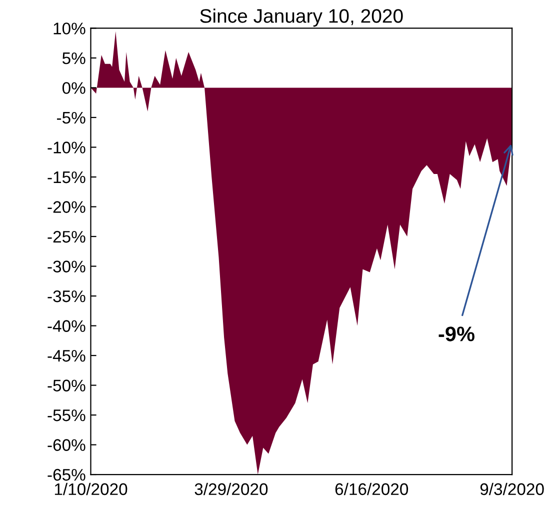 The height and width of the screenshot is (513, 550). I want to click on y-tick-label: -35%, so click(67, 296).